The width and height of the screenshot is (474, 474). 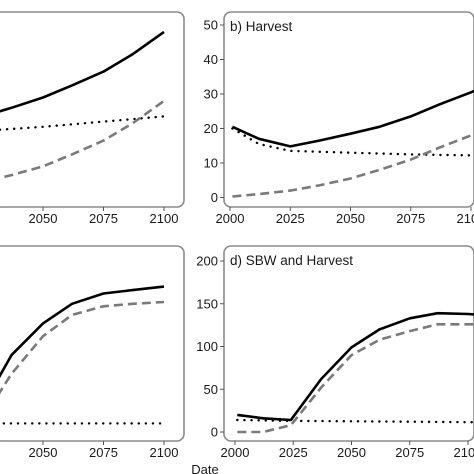 What do you see at coordinates (261, 26) in the screenshot?
I see `panel-title: b) Harvest` at bounding box center [261, 26].